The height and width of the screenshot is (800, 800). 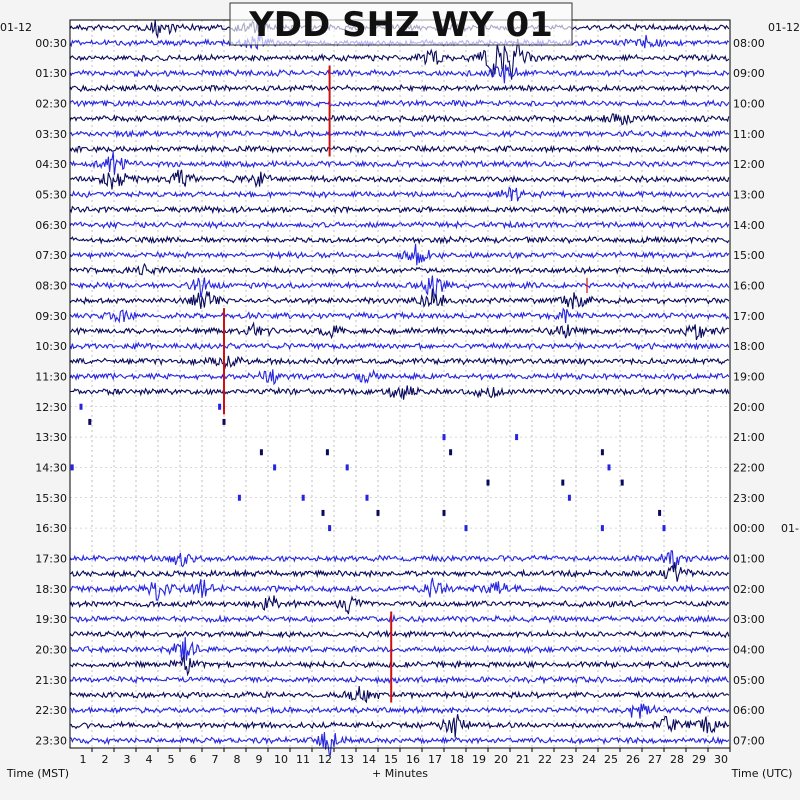 I want to click on minute-tick-label: 28, so click(x=677, y=759).